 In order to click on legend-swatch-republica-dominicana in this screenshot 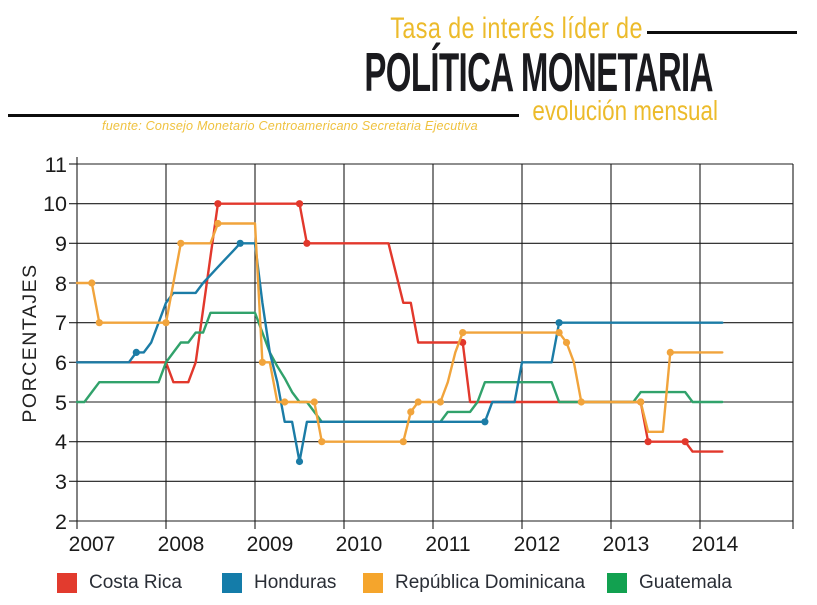, I will do `click(373, 582)`.